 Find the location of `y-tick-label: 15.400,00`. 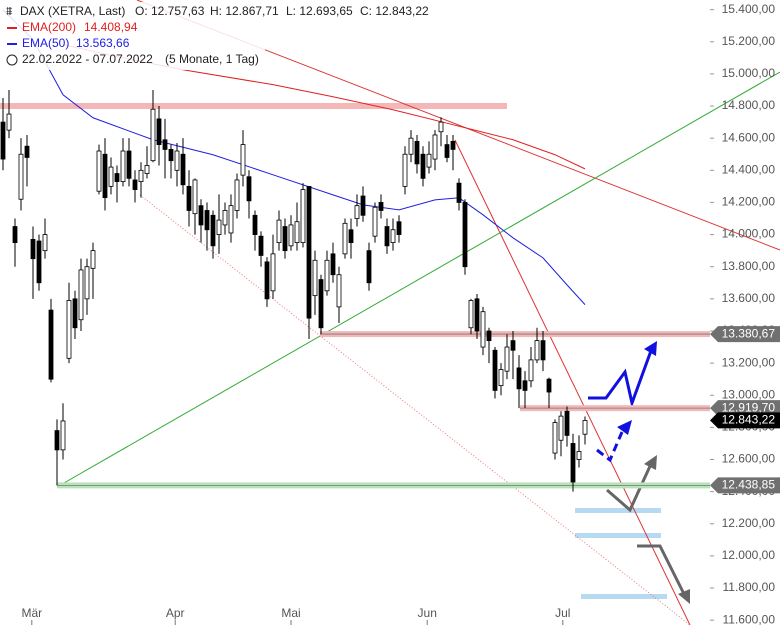

y-tick-label: 15.400,00 is located at coordinates (749, 9).